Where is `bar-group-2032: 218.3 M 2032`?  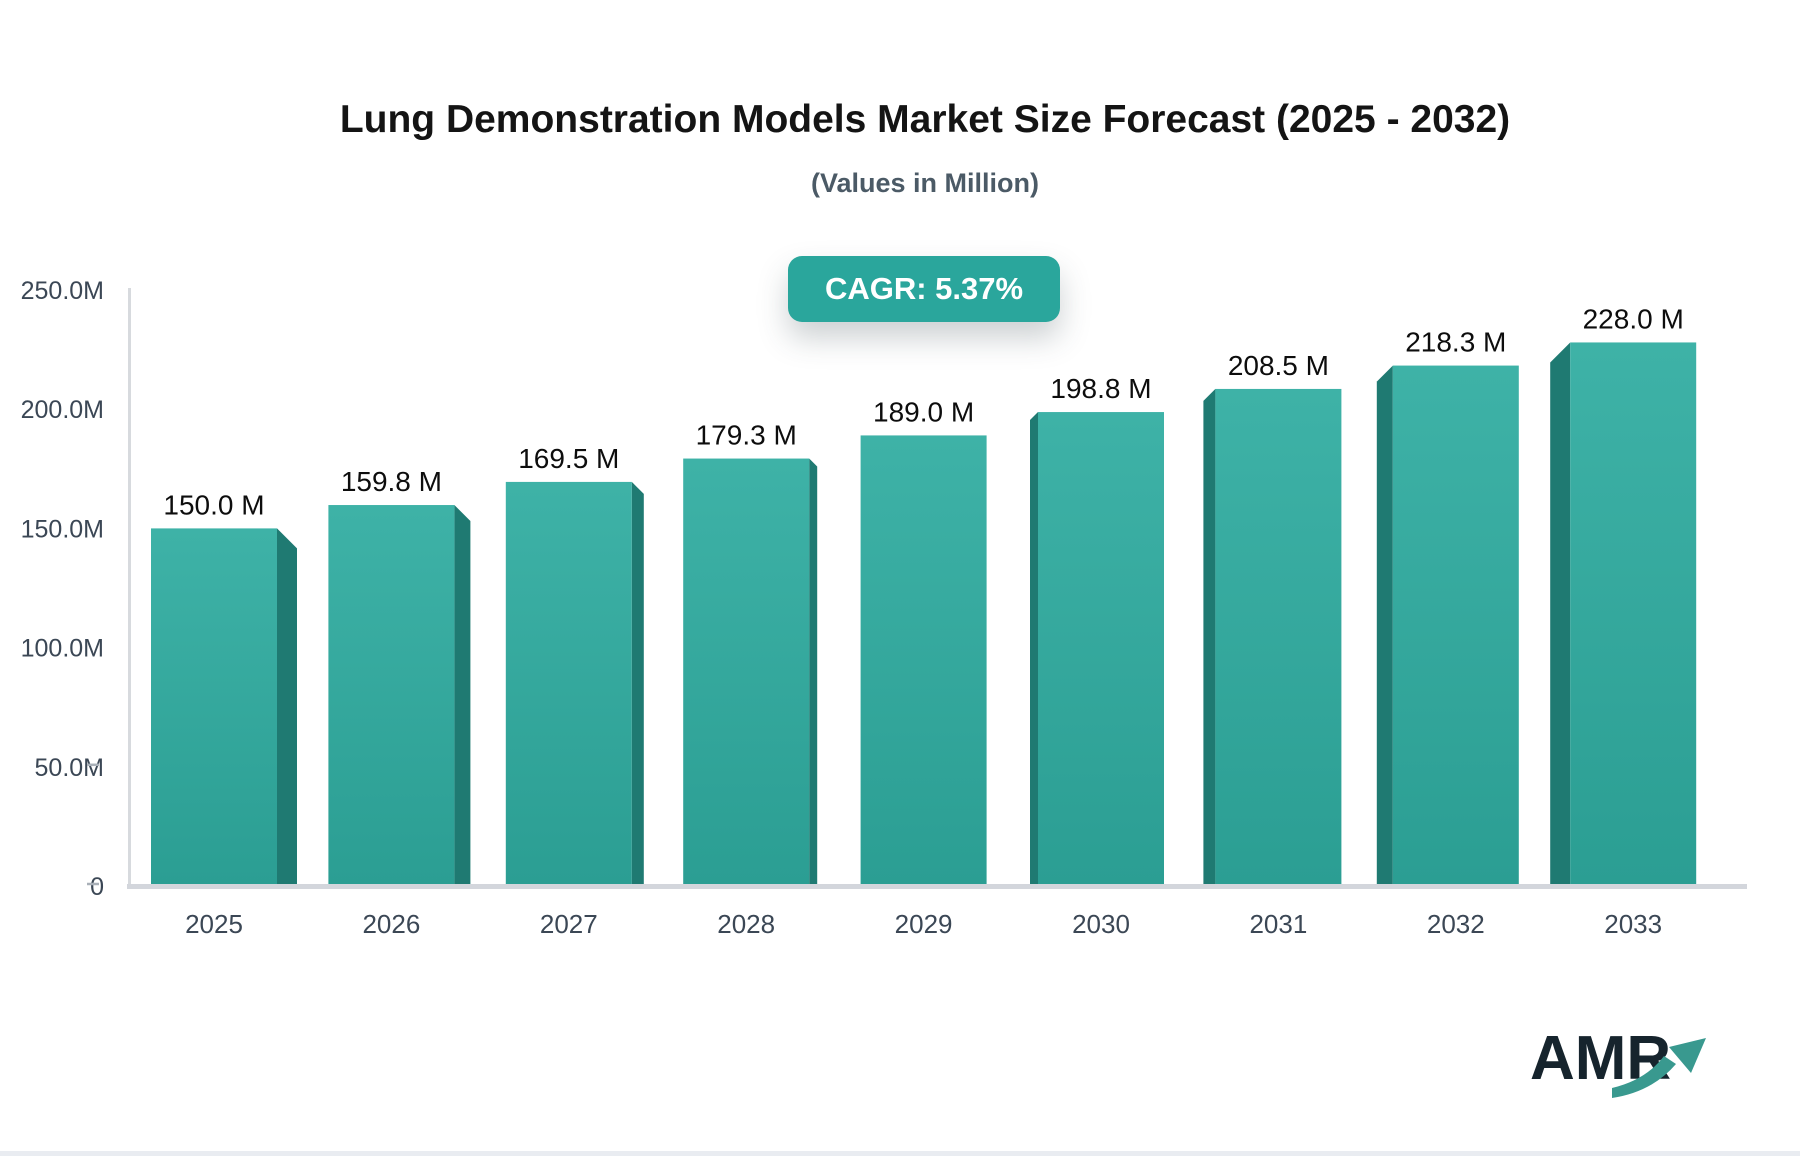 bar-group-2032: 218.3 M 2032 is located at coordinates (1447, 633).